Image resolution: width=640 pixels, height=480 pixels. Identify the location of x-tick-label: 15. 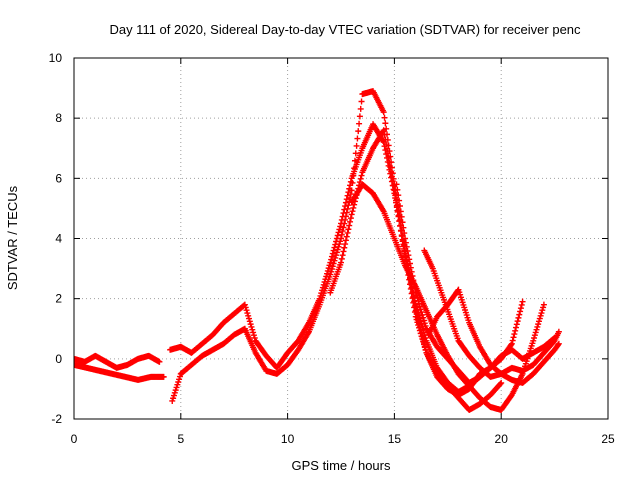
(395, 439).